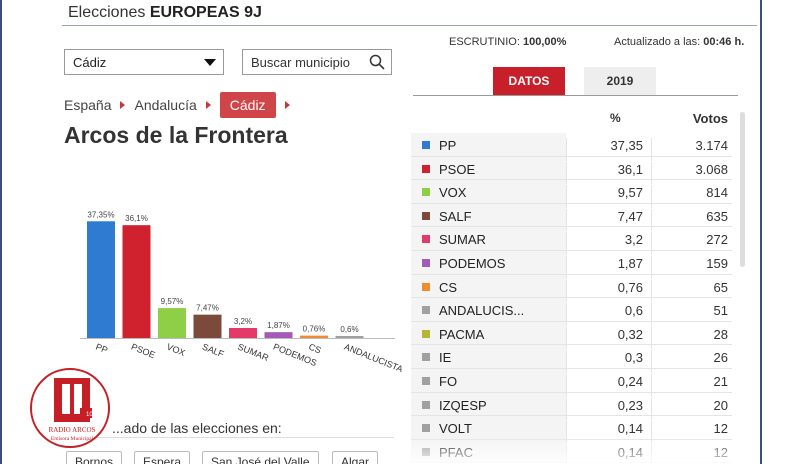  Describe the element at coordinates (571, 359) in the screenshot. I see `table-row: IE 0,3 26` at that location.